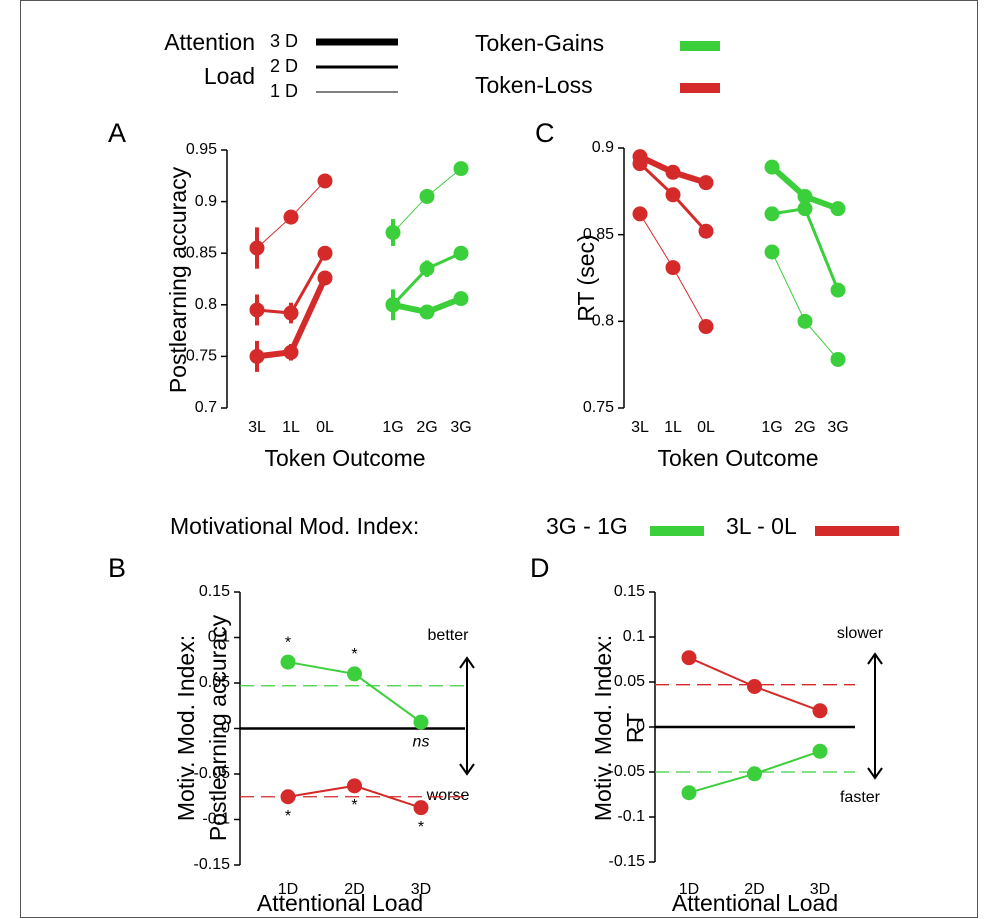 The image size is (998, 919). I want to click on panel-label: A, so click(117, 133).